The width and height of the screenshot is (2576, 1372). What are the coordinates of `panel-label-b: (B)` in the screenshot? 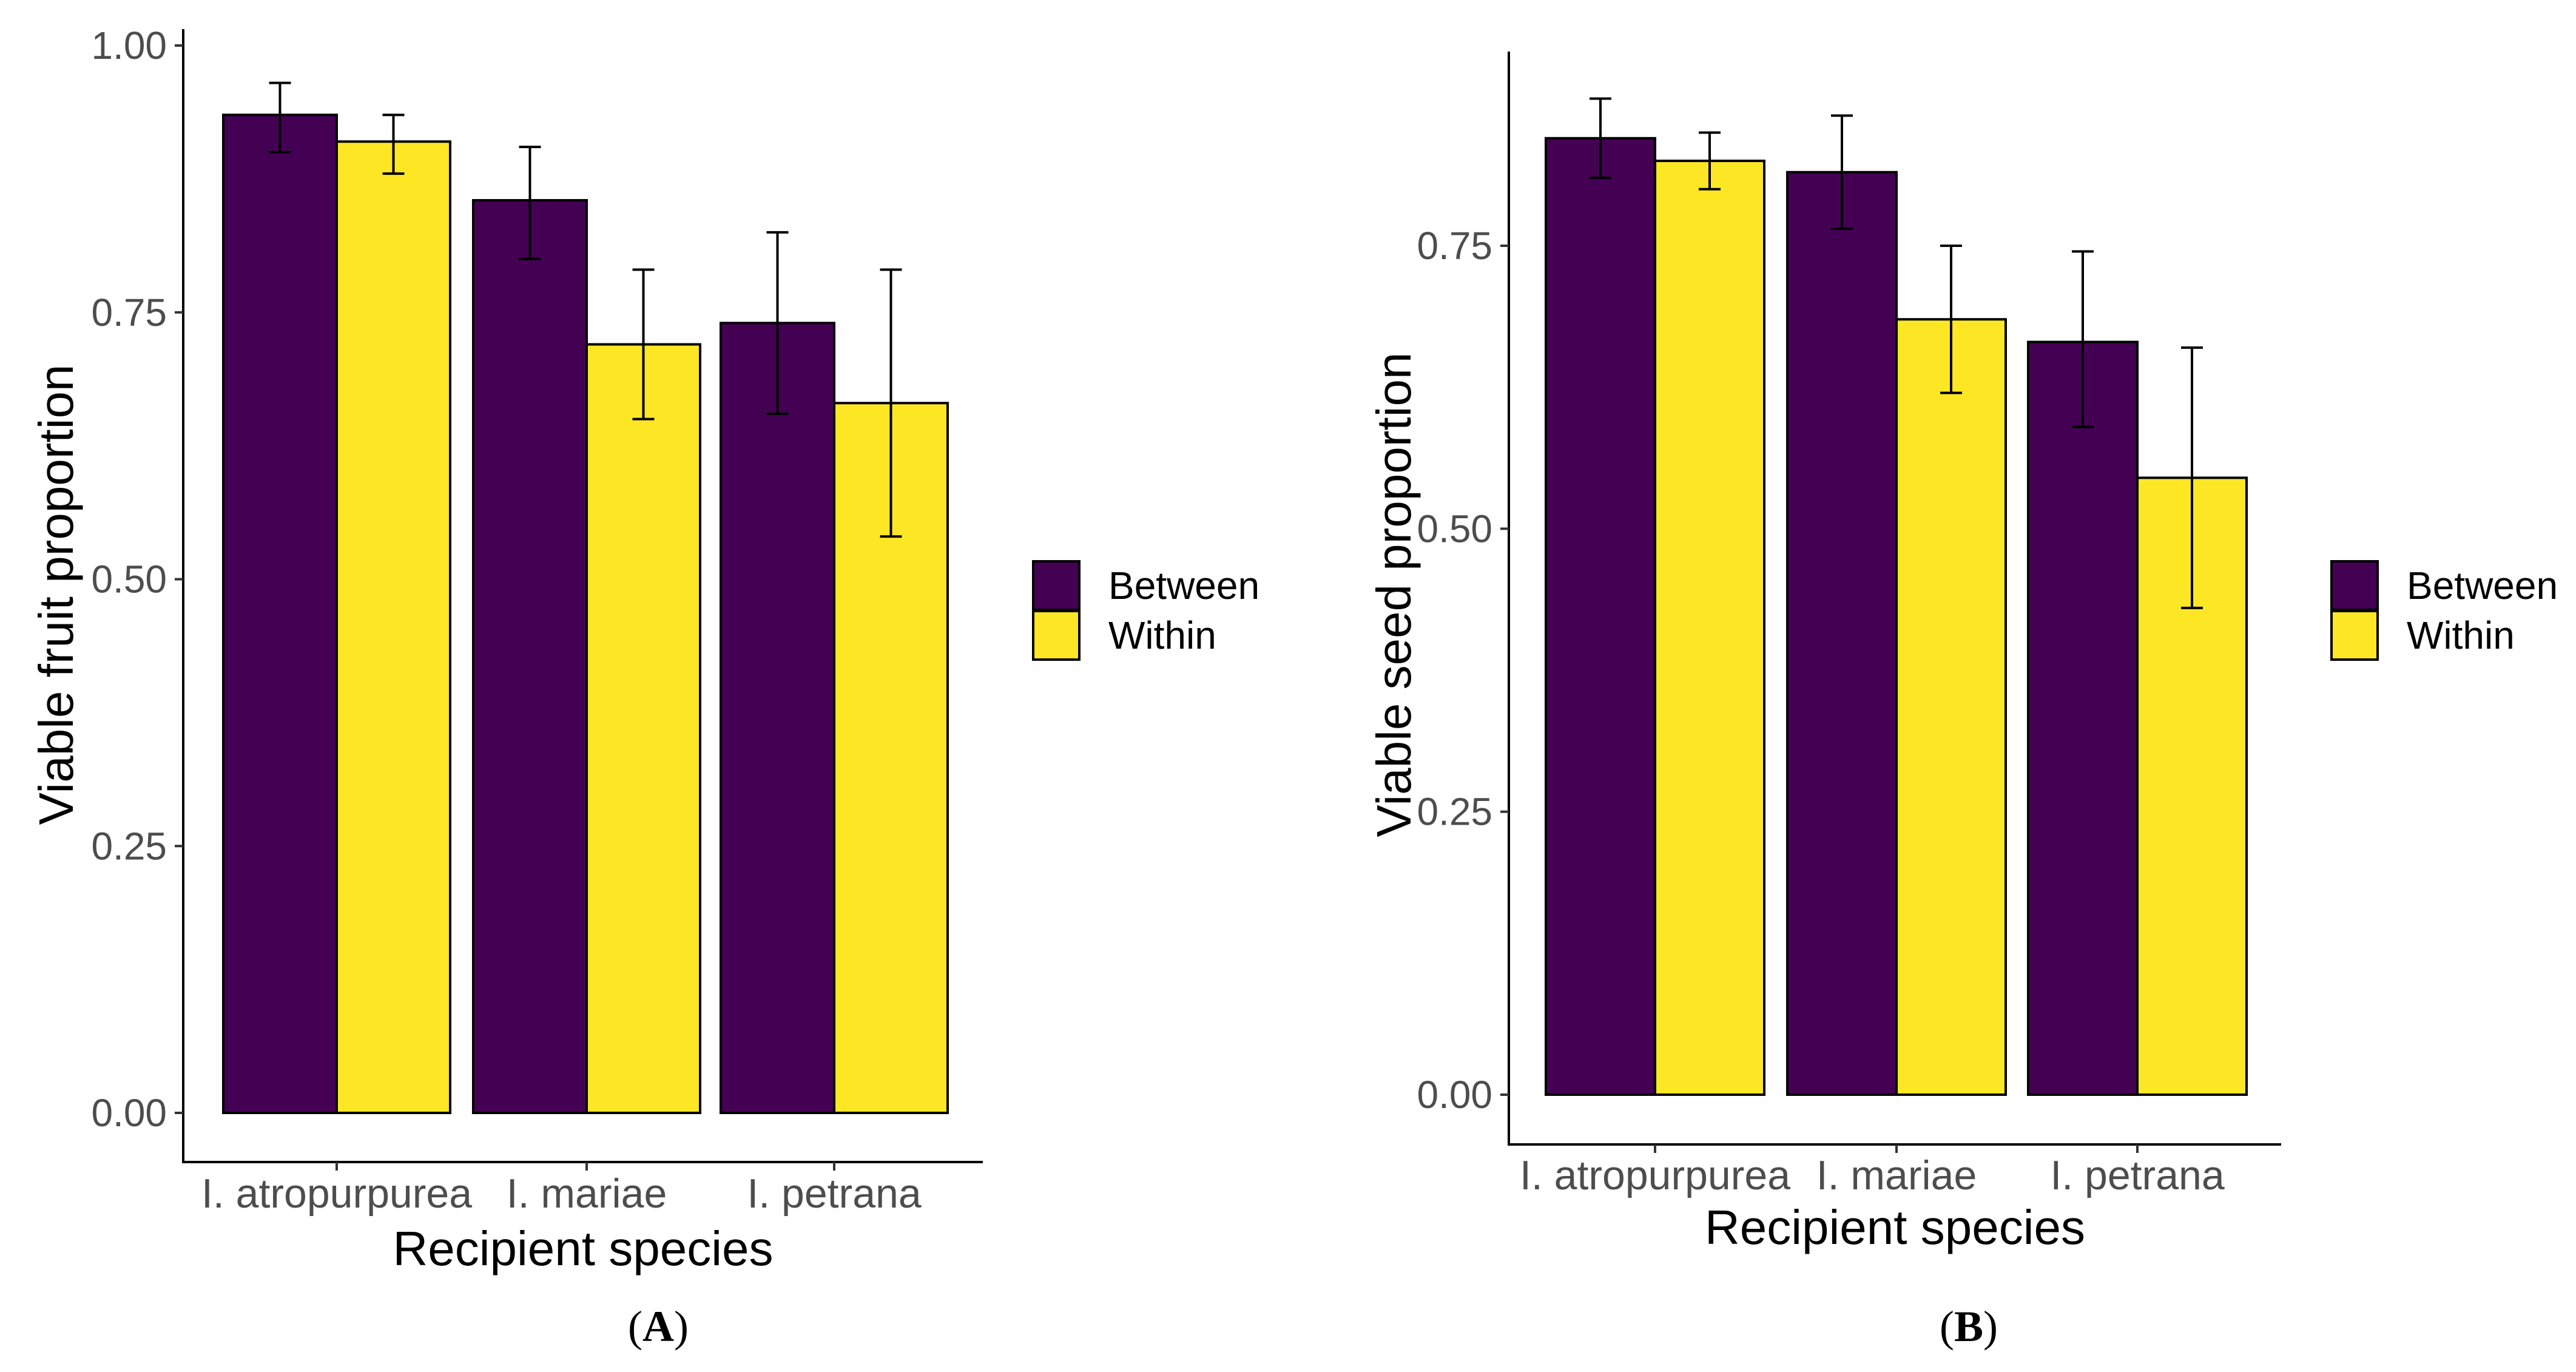 It's located at (1969, 1327).